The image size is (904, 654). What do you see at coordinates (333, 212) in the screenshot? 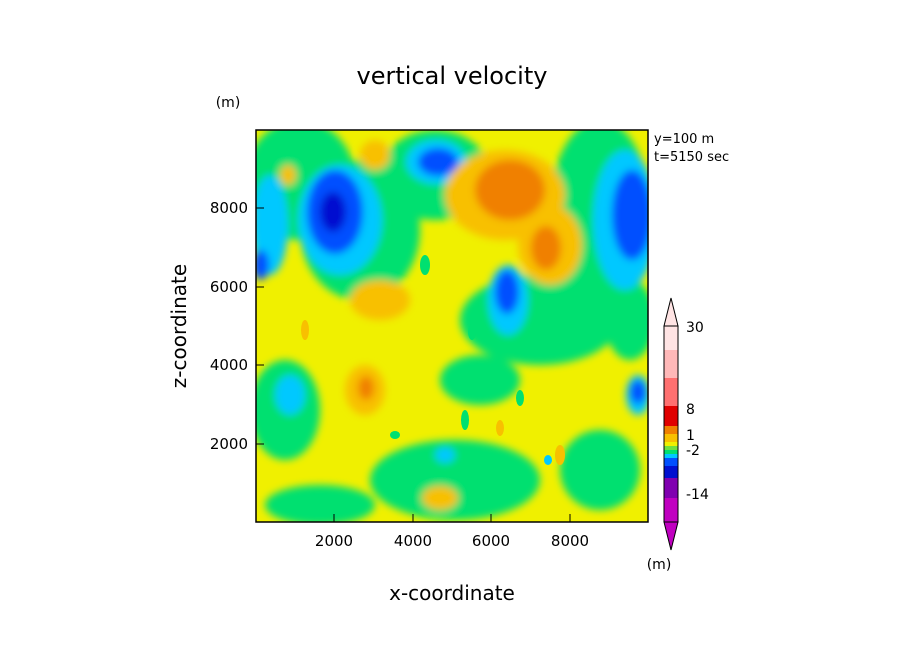
I see `dark-blue-core` at bounding box center [333, 212].